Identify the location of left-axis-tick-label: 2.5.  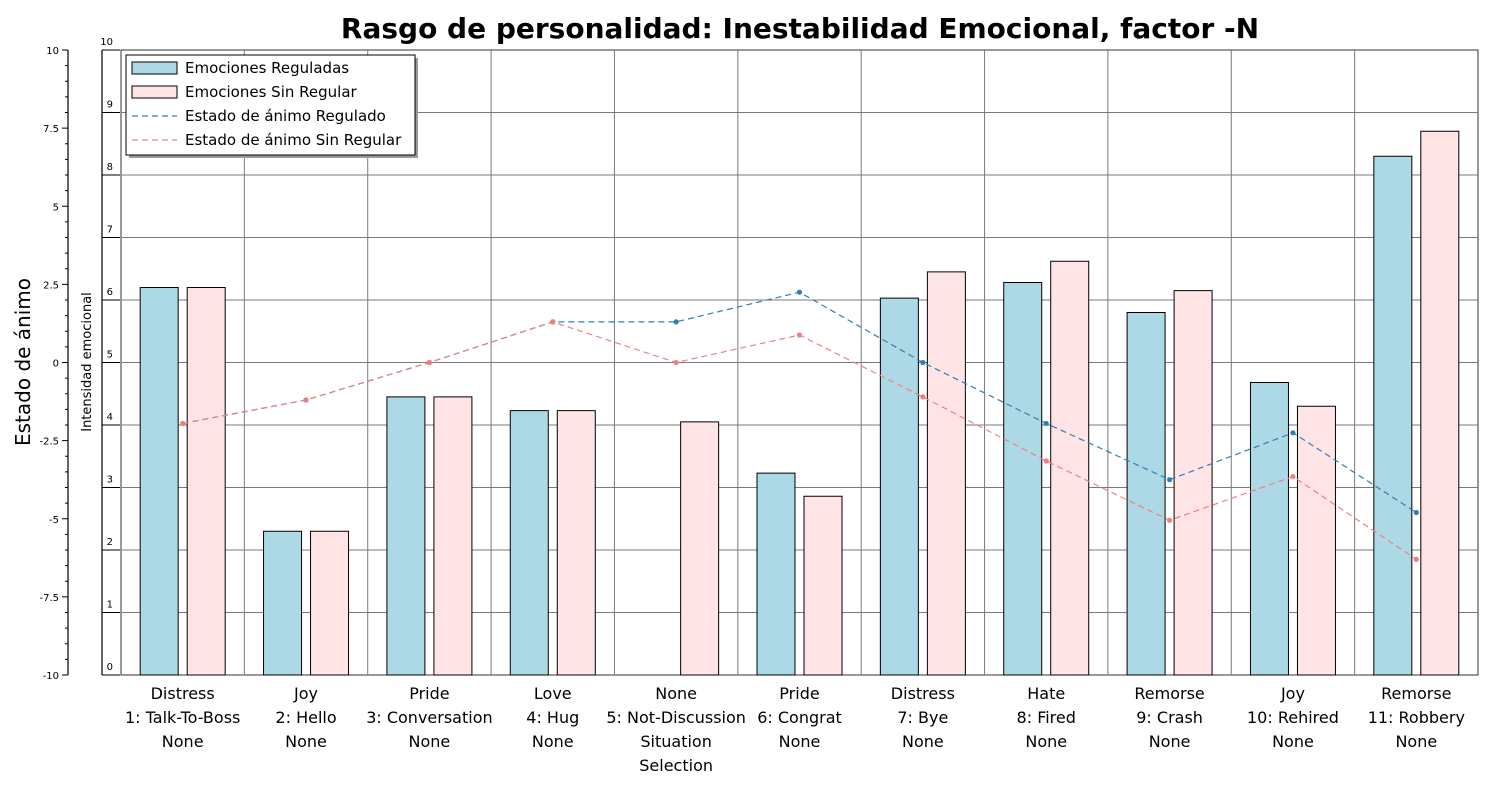
(51, 285).